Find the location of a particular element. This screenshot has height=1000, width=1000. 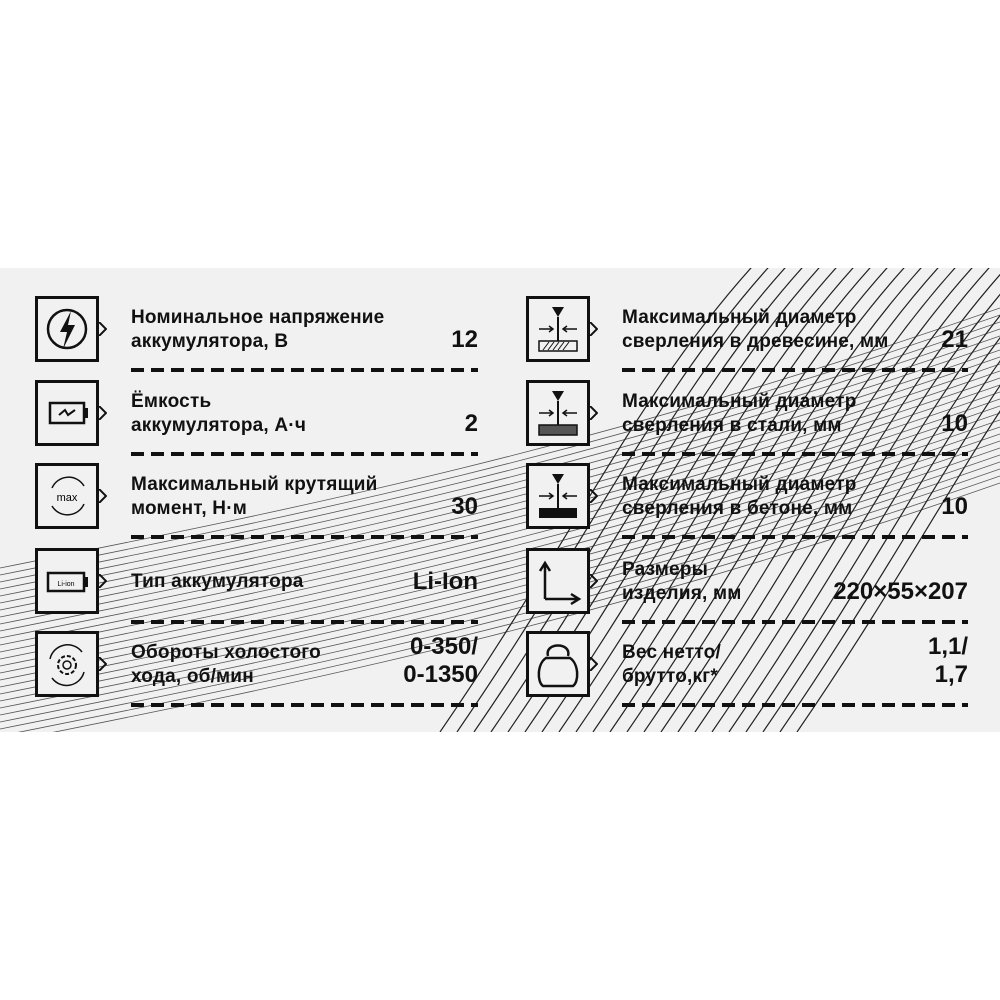

spec-label-line: брутто,кг* is located at coordinates (670, 676).